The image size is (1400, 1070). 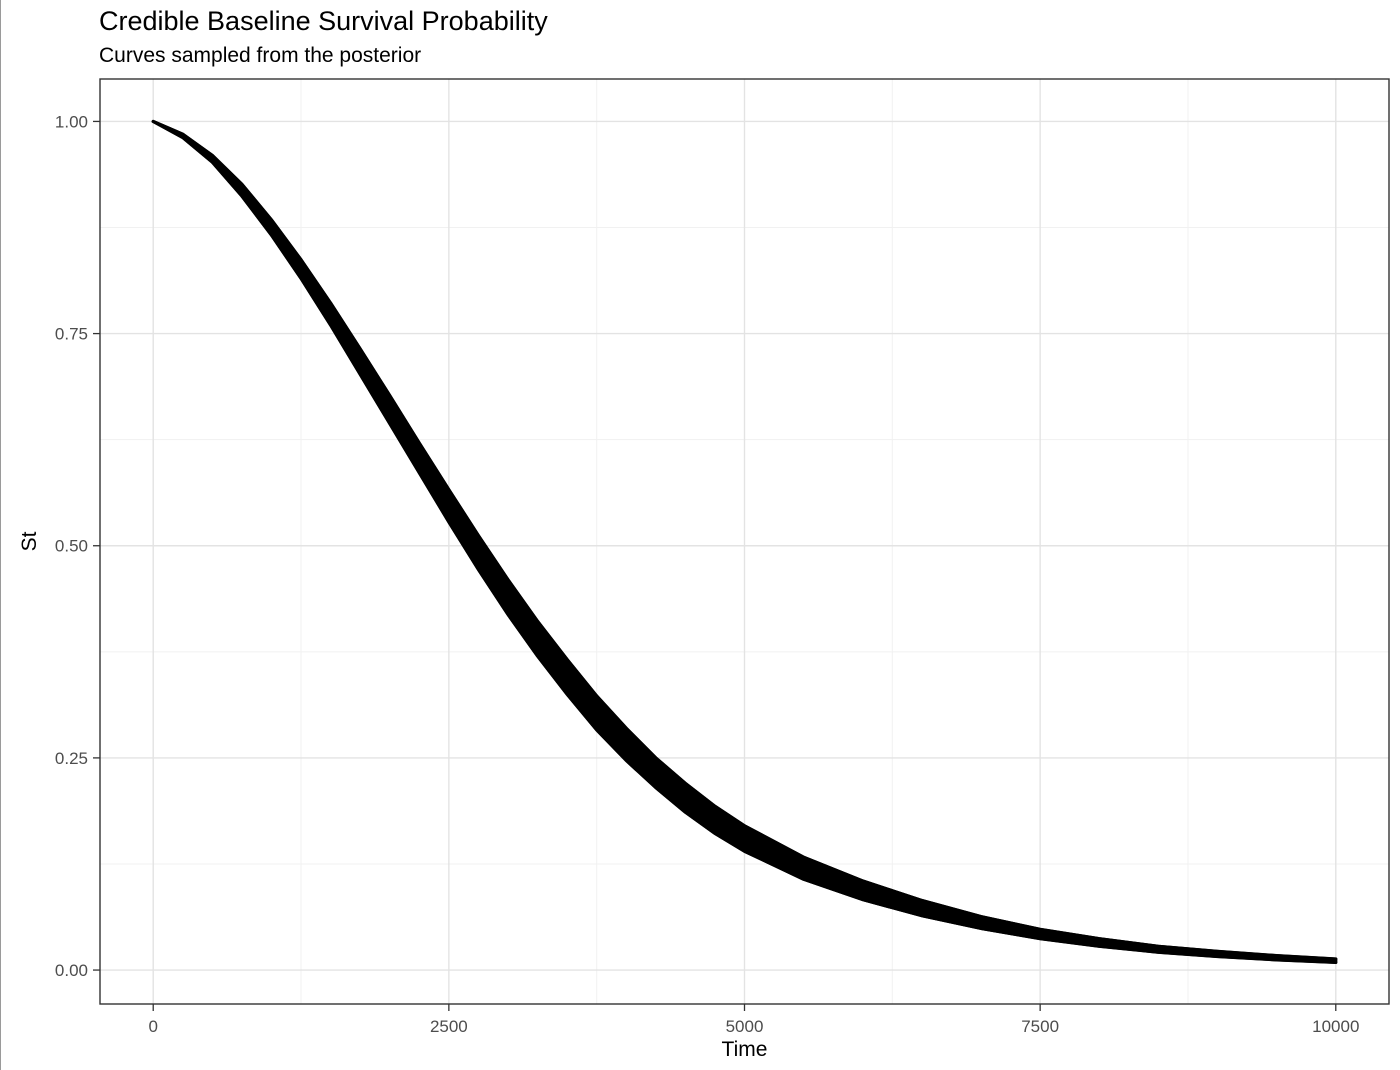 I want to click on x-tick-label: 5000, so click(x=745, y=1026).